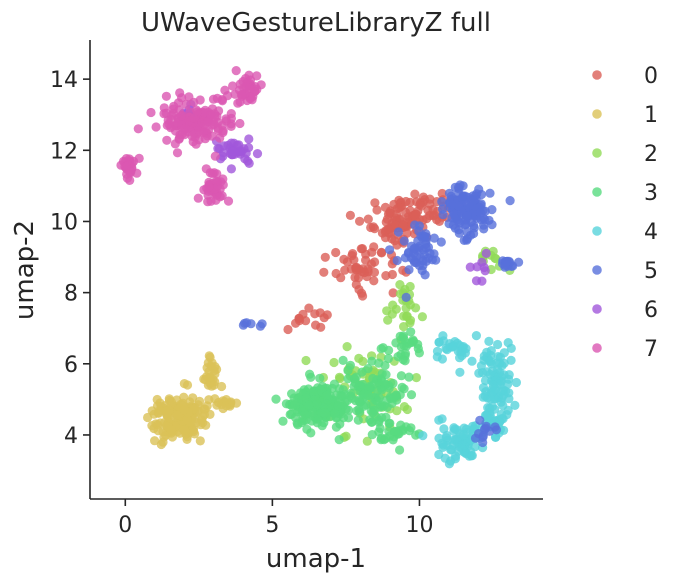 The height and width of the screenshot is (583, 680). What do you see at coordinates (70, 258) in the screenshot?
I see `y-axis-ticks: 4 6 8 10 12 14` at bounding box center [70, 258].